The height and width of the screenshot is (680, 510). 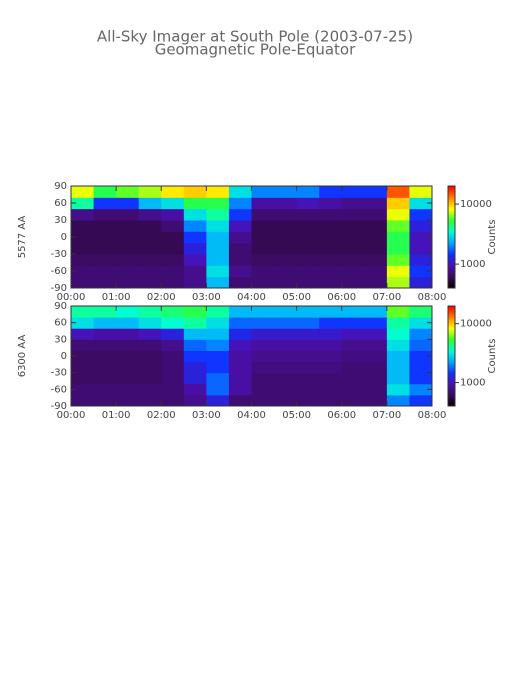 I want to click on x-tick-label: 04:00, so click(x=251, y=297).